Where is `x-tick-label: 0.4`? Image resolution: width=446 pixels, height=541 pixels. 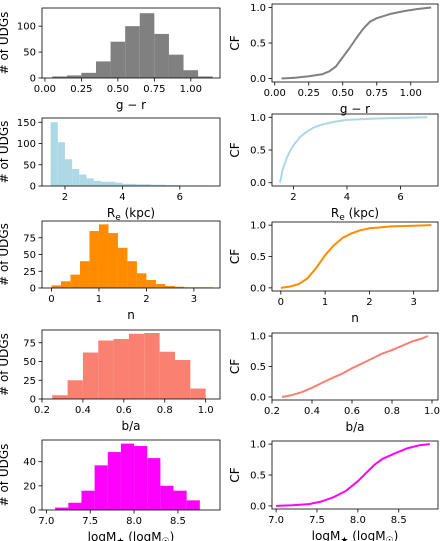
x-tick-label: 0.4 is located at coordinates (83, 410).